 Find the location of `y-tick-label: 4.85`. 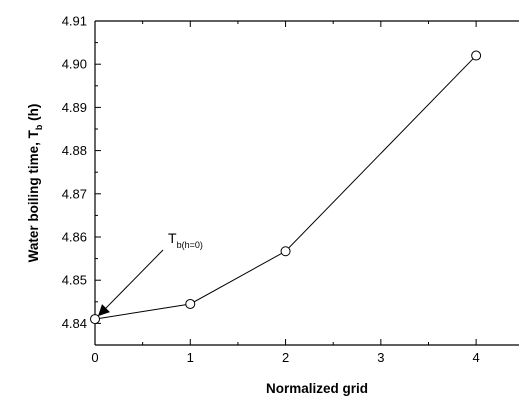

y-tick-label: 4.85 is located at coordinates (74, 280).